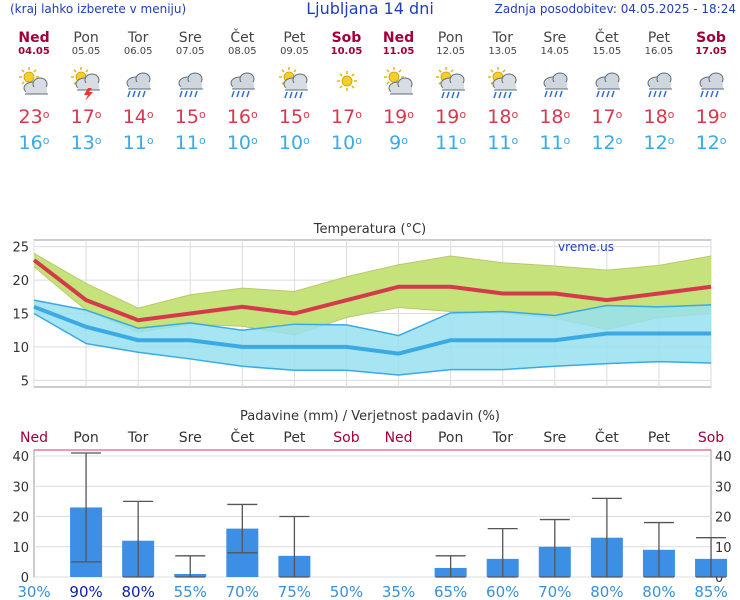 This screenshot has height=600, width=740. I want to click on temp-chart-title: Temperatura (°C), so click(369, 229).